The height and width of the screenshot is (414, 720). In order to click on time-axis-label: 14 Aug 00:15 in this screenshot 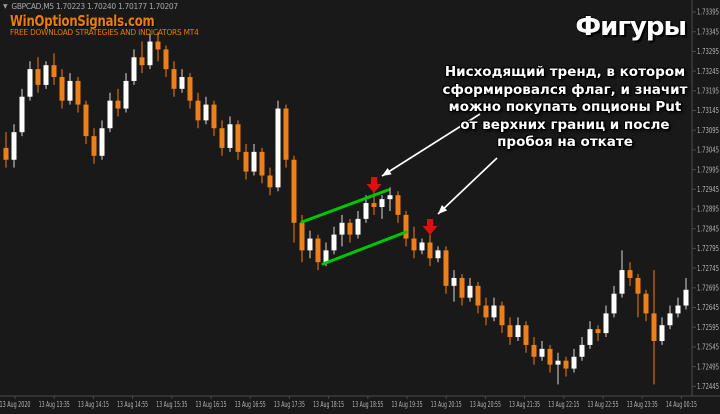, I will do `click(681, 404)`.